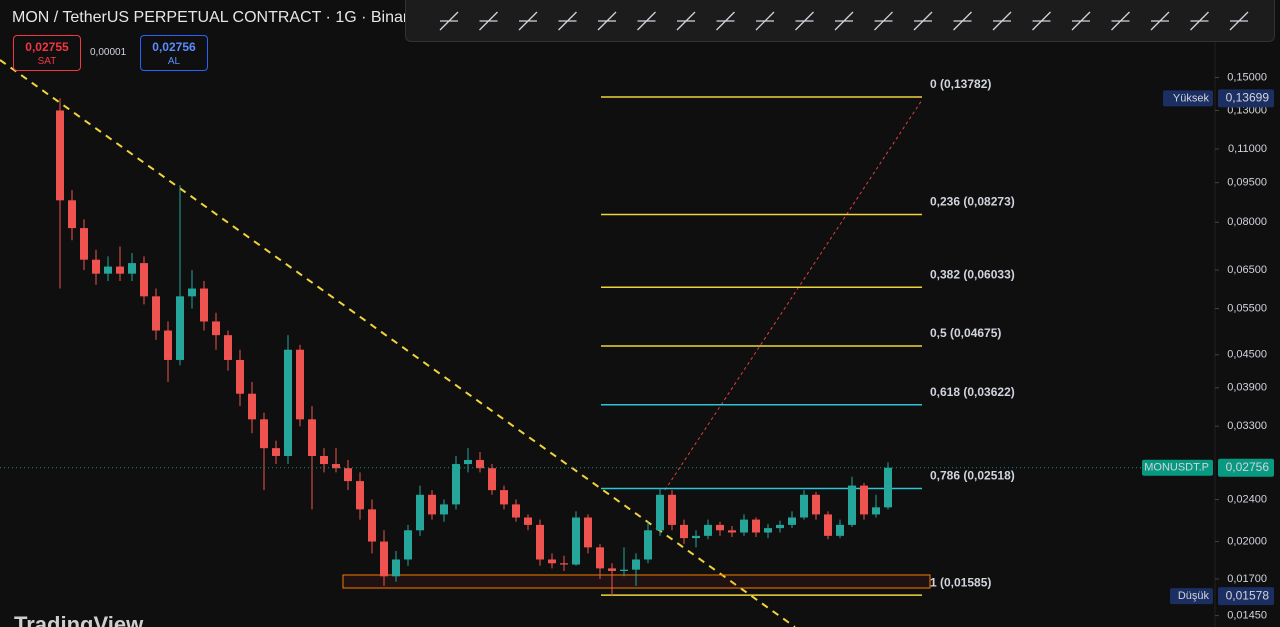 This screenshot has width=1280, height=627. Describe the element at coordinates (960, 84) in the screenshot. I see `fib-label: 0 (0,13782)` at that location.